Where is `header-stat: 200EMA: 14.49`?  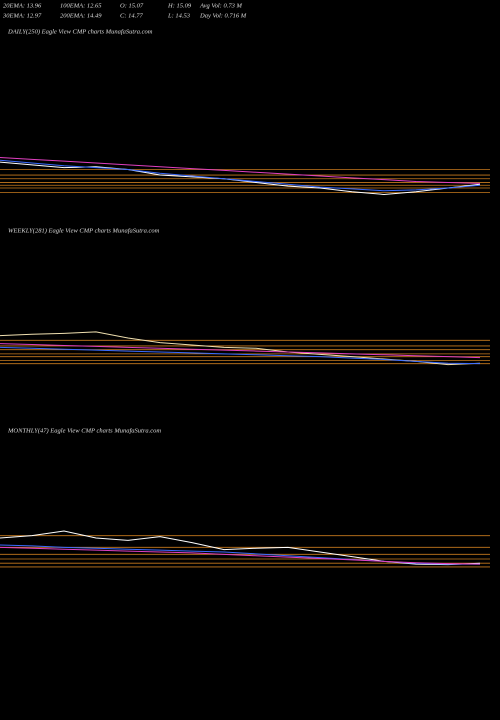
header-stat: 200EMA: 14.49 is located at coordinates (81, 15).